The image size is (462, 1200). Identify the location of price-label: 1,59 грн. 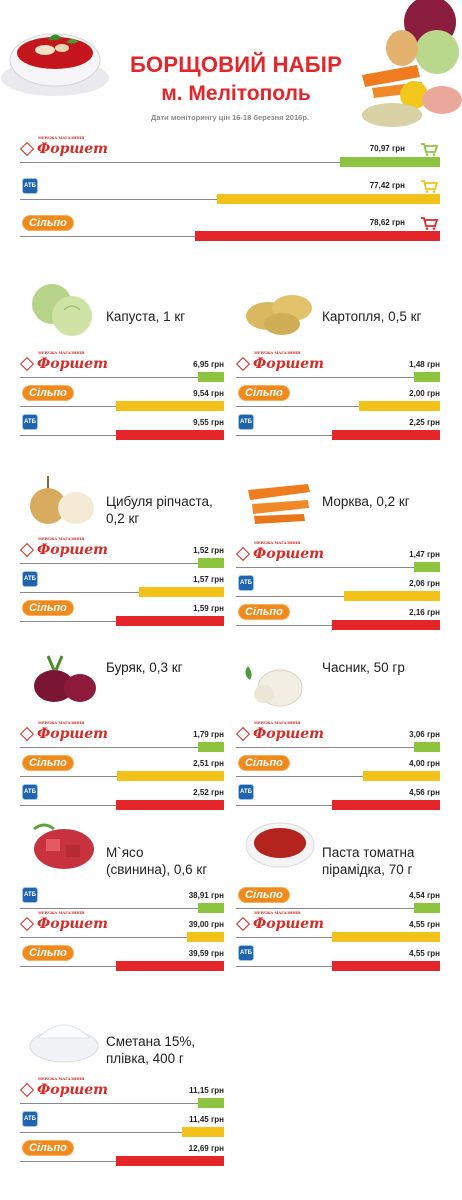
(208, 608).